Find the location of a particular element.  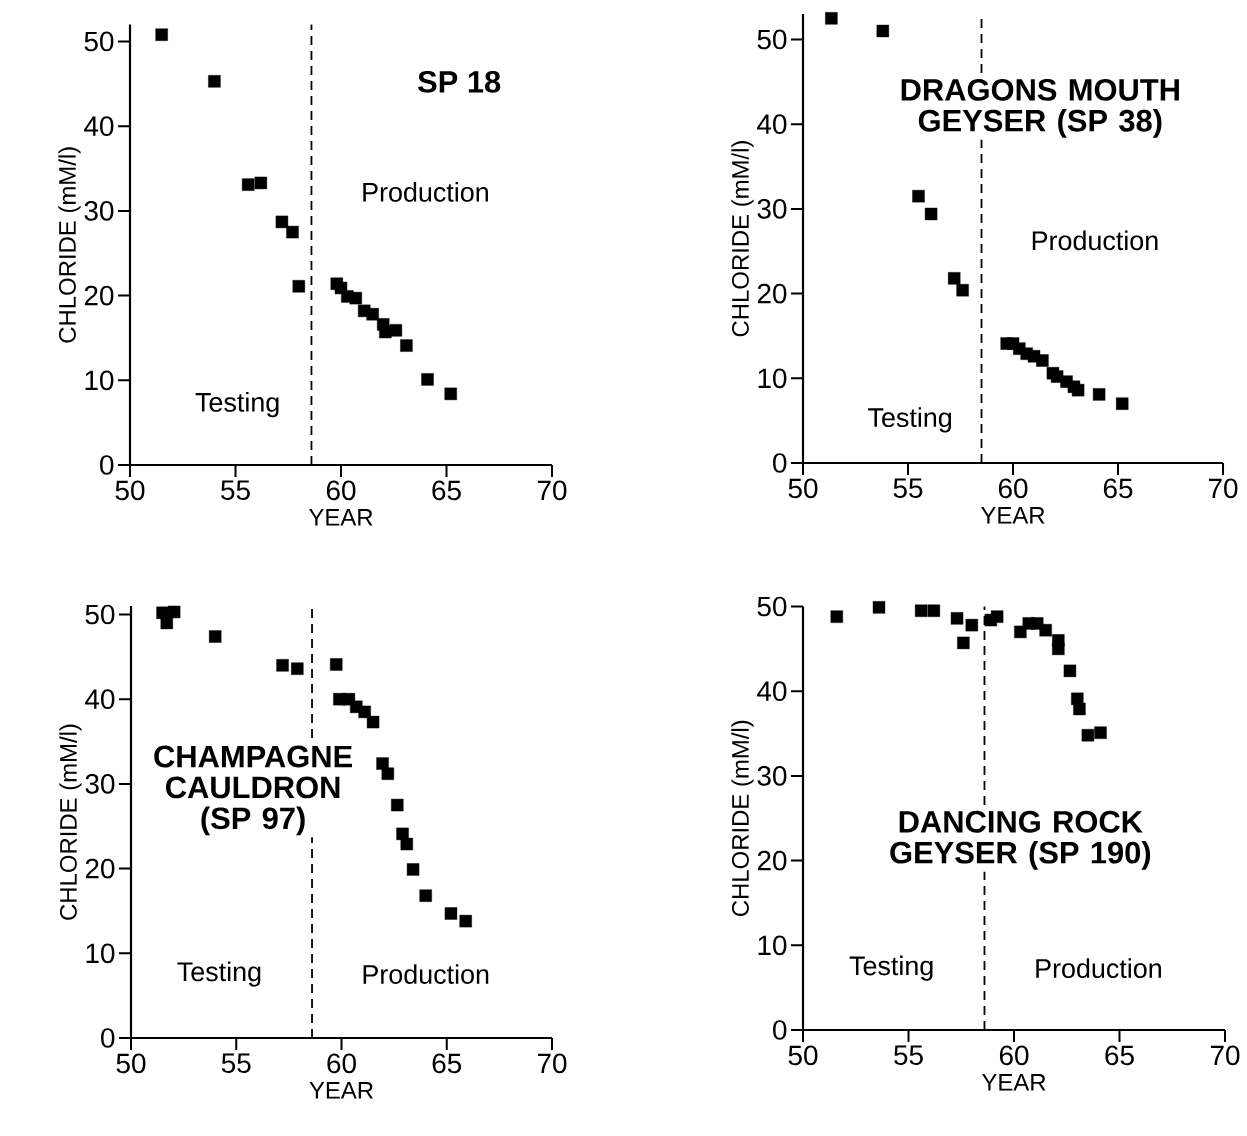

text: DANCING ROCK GEYSER (SP 190) is located at coordinates (1020, 840).